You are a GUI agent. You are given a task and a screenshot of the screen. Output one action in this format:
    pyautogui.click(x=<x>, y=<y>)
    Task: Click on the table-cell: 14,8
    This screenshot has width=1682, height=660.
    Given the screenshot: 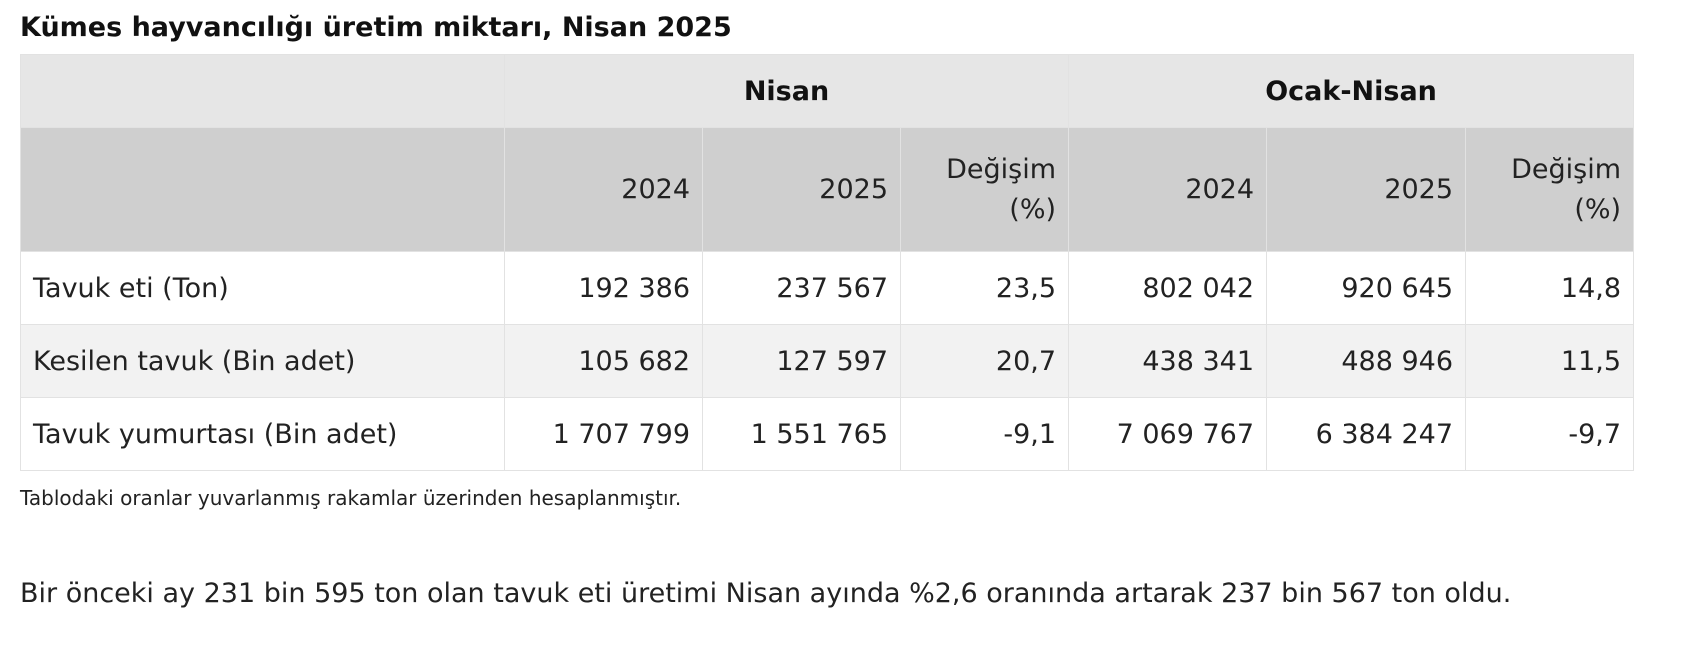 What is the action you would take?
    pyautogui.click(x=1550, y=288)
    